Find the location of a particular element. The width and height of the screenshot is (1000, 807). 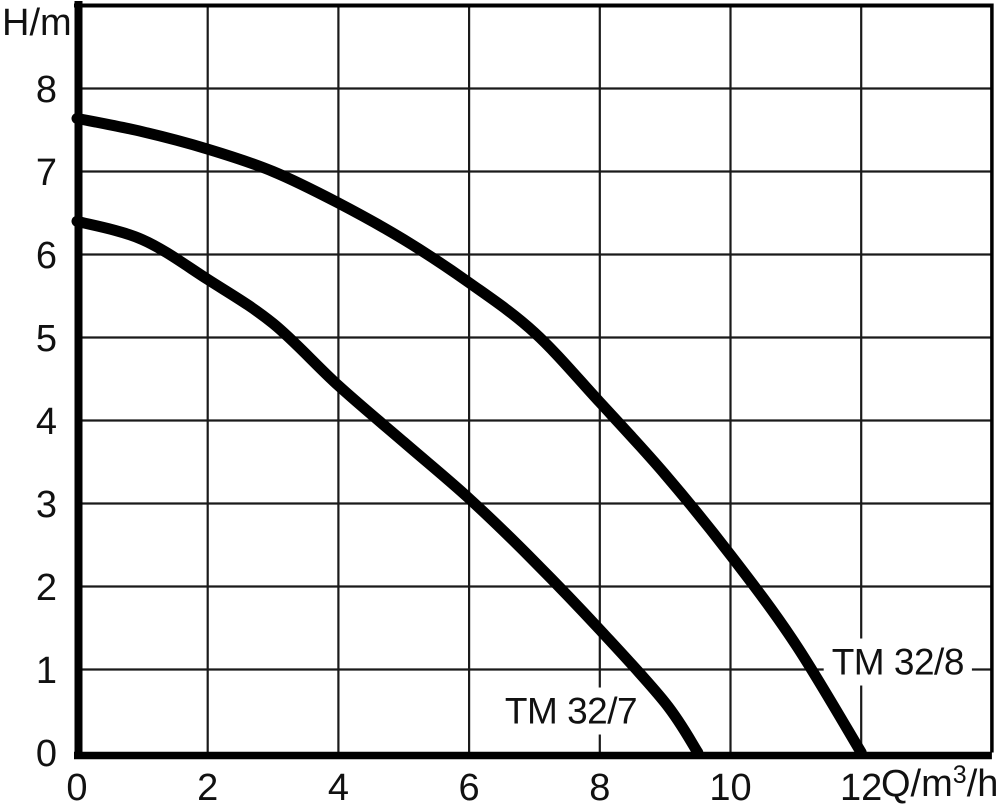

x-tick-label: 6 is located at coordinates (469, 787).